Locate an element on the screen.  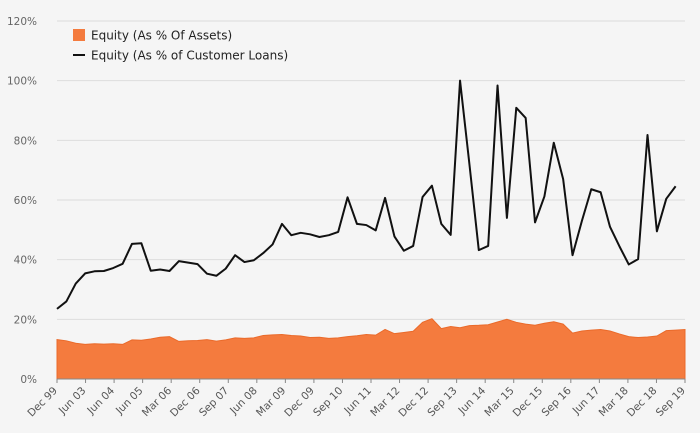
x-tick-label: Dec 12 is located at coordinates (413, 402).